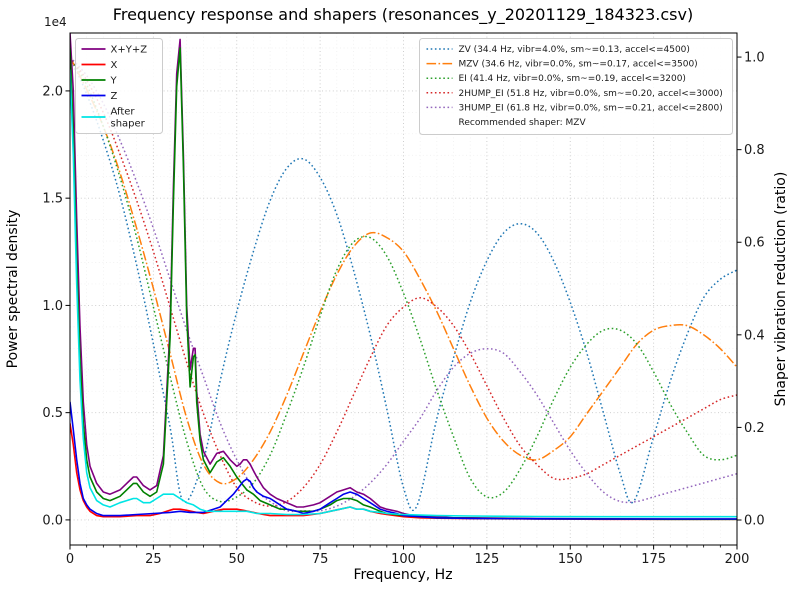 This screenshot has width=800, height=604. What do you see at coordinates (754, 243) in the screenshot?
I see `y-right-tick-label: 0.6` at bounding box center [754, 243].